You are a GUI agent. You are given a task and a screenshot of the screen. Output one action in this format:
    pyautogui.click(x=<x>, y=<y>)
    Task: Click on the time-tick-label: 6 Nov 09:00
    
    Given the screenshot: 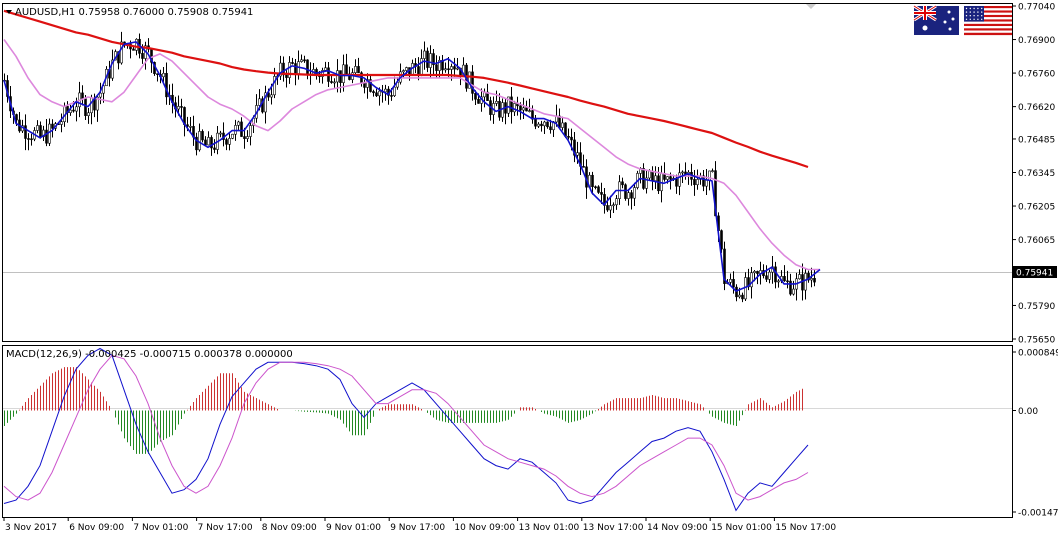 What is the action you would take?
    pyautogui.click(x=96, y=528)
    